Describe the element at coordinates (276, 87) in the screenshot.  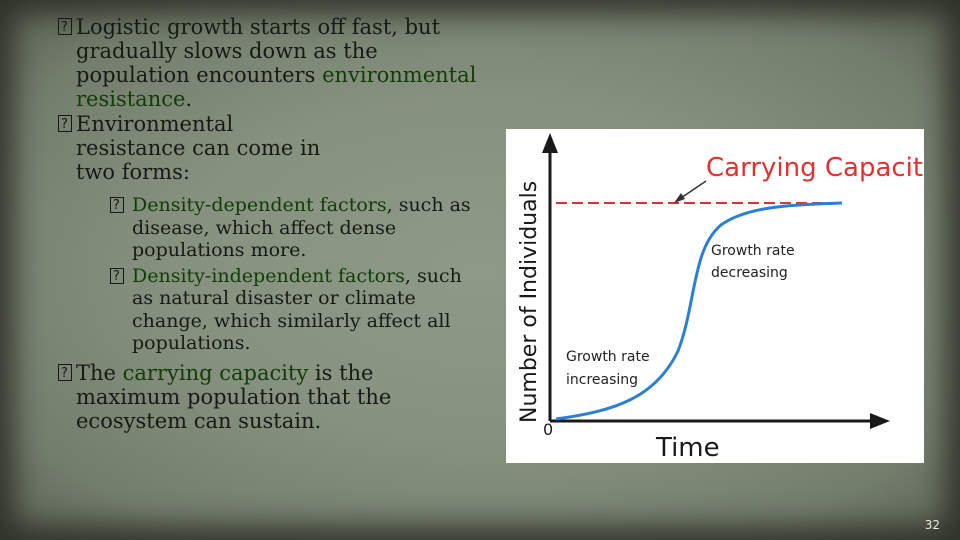
I see `bullet-highlight: environmental resistance` at that location.